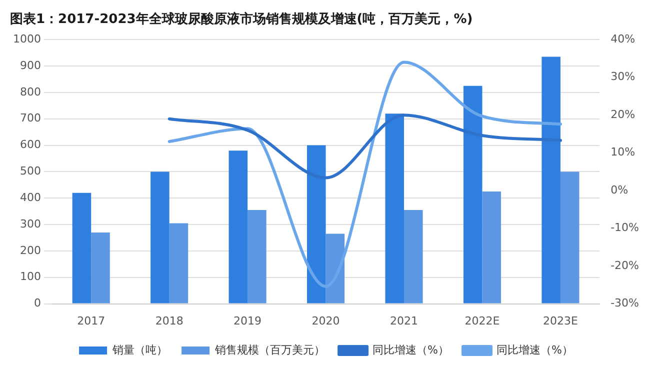  Describe the element at coordinates (91, 321) in the screenshot. I see `x-tick-label: 2017` at that location.